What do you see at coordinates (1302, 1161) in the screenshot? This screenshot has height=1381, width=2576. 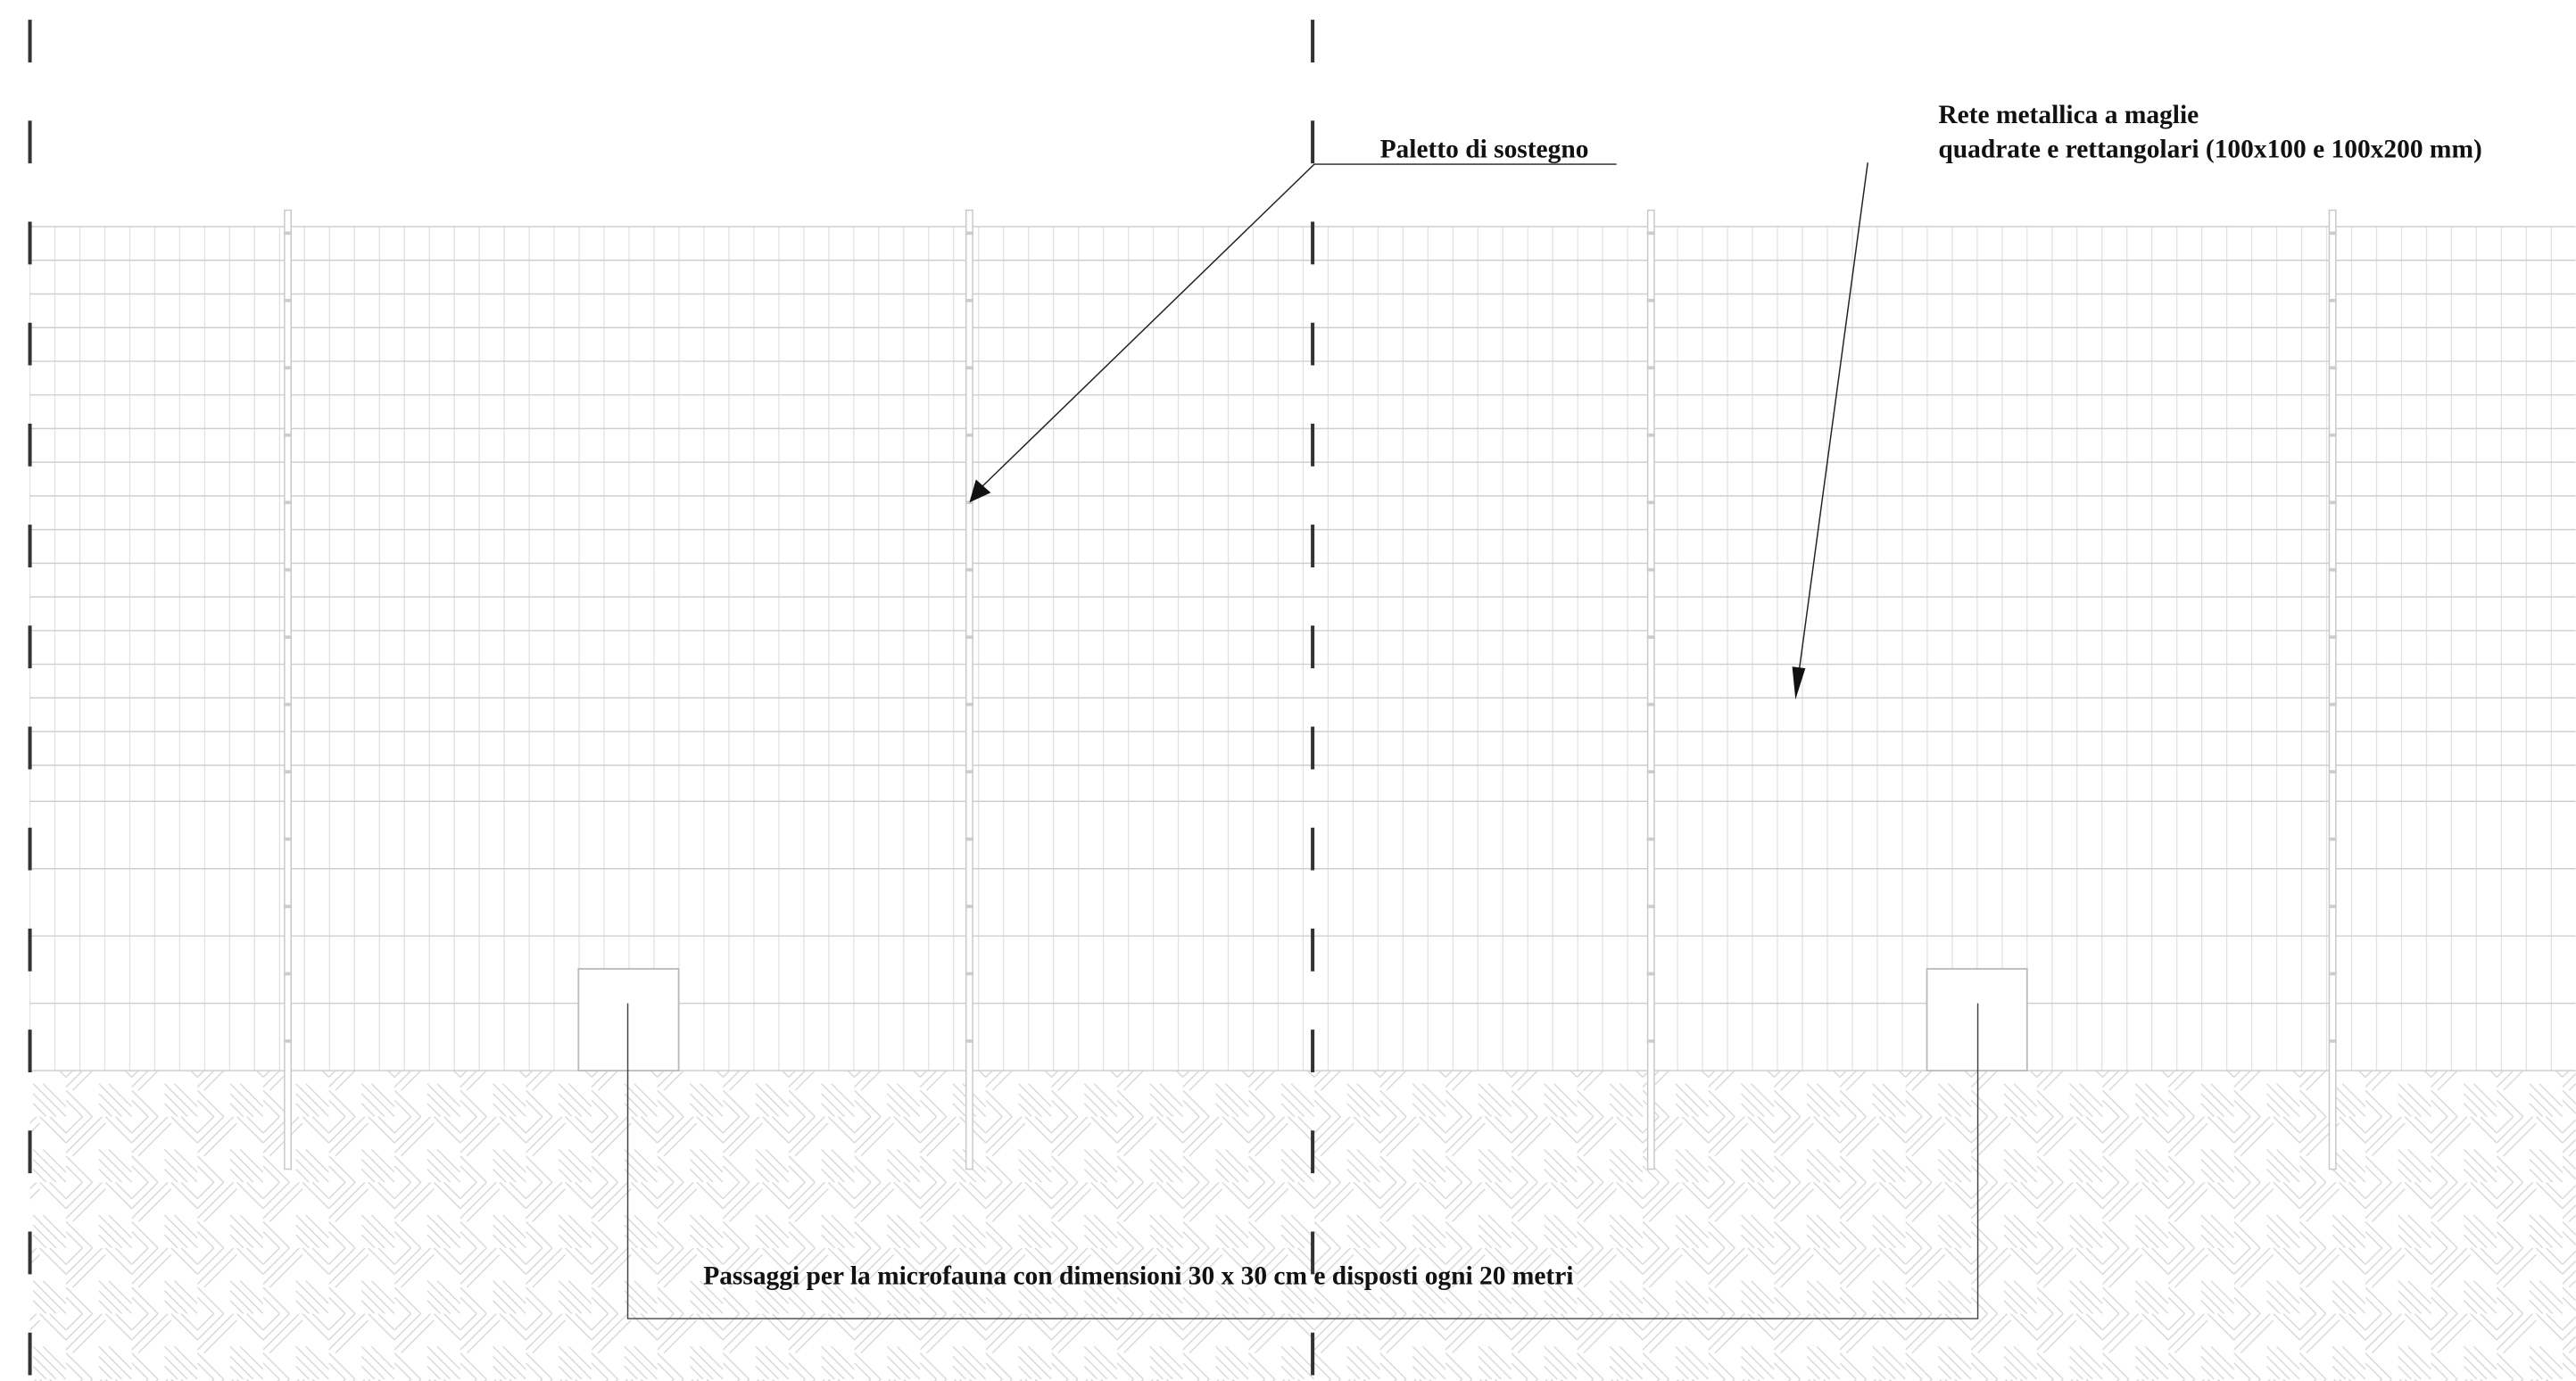 I see `passage-bracket` at bounding box center [1302, 1161].